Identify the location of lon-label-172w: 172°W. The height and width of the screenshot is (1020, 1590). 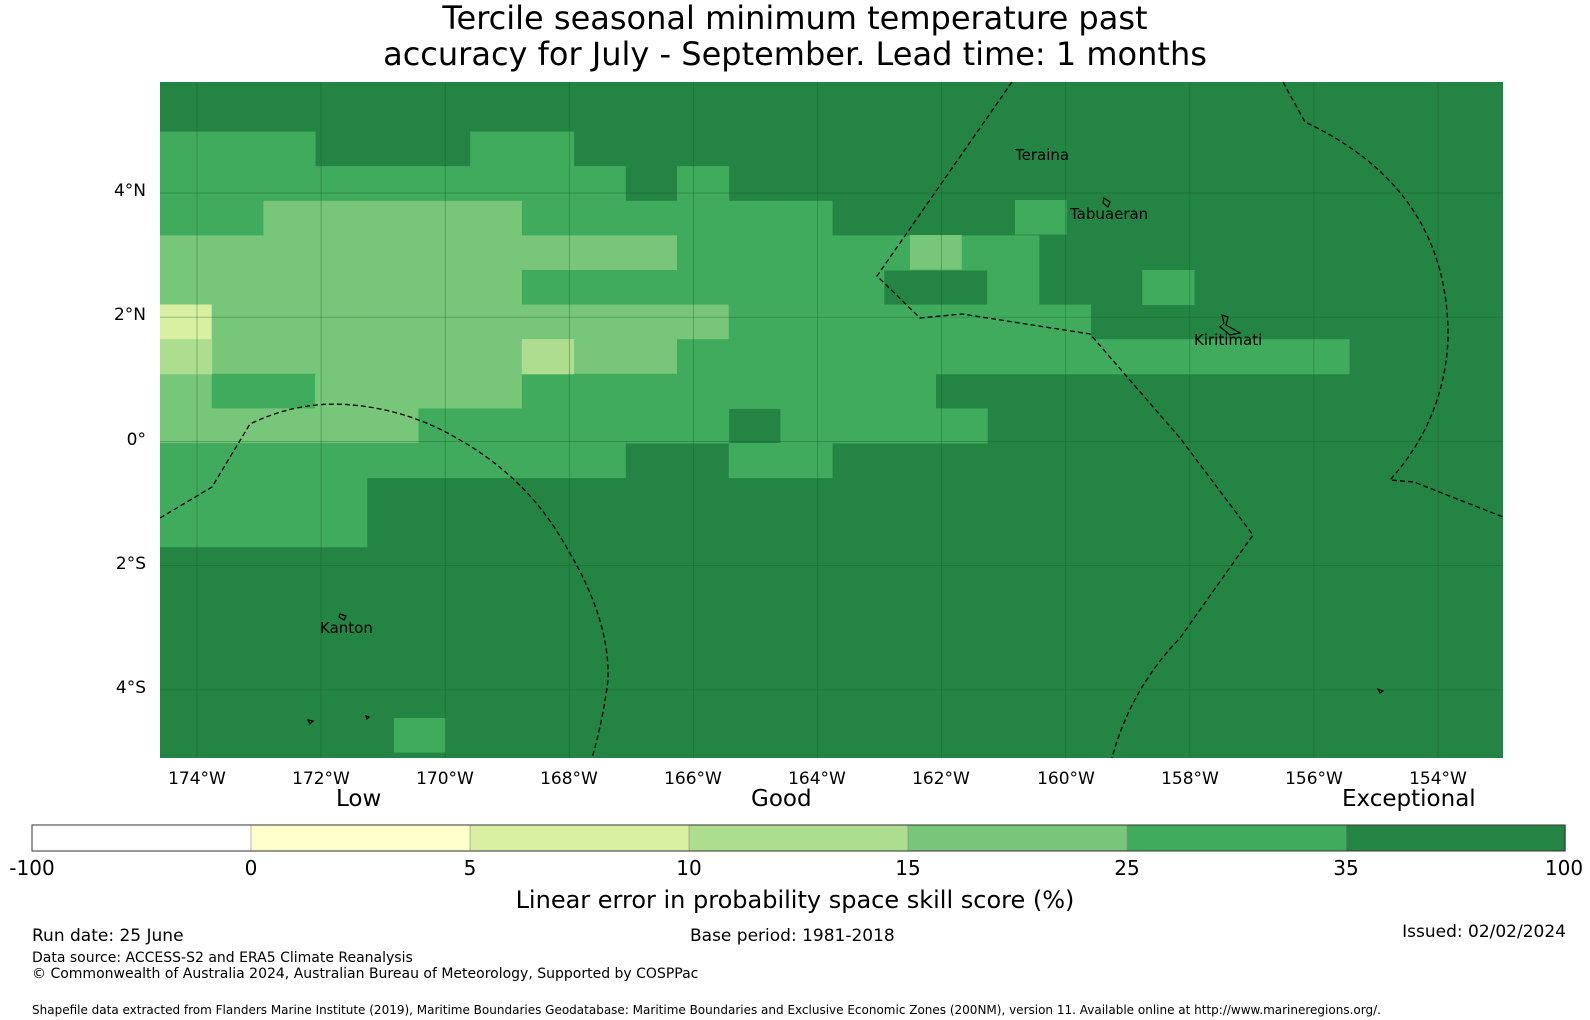
(321, 779).